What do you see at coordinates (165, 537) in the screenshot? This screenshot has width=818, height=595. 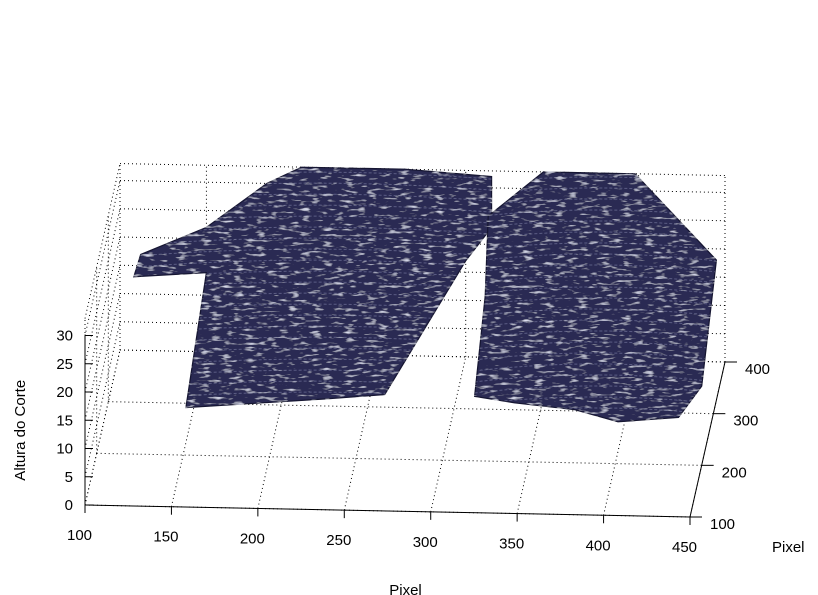 I see `x-tick-label: 150` at bounding box center [165, 537].